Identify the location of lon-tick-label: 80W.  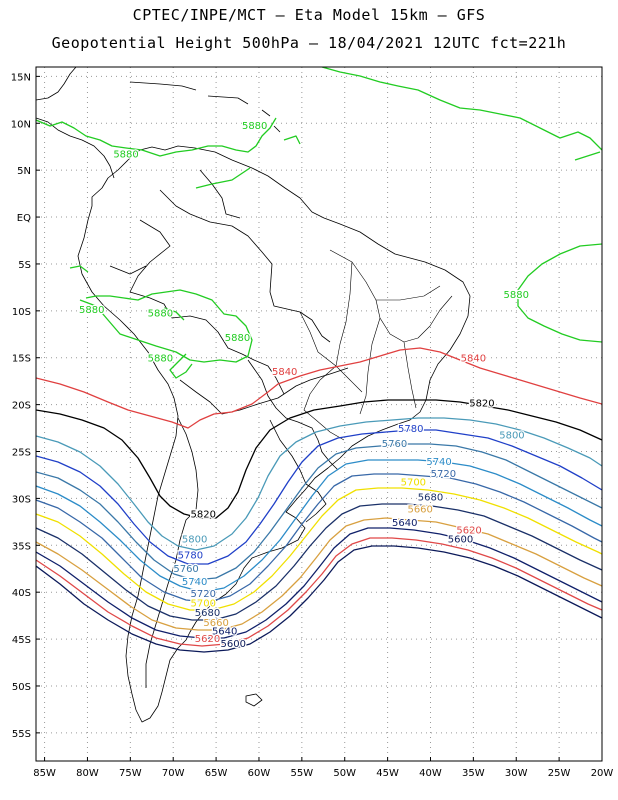
(87, 773).